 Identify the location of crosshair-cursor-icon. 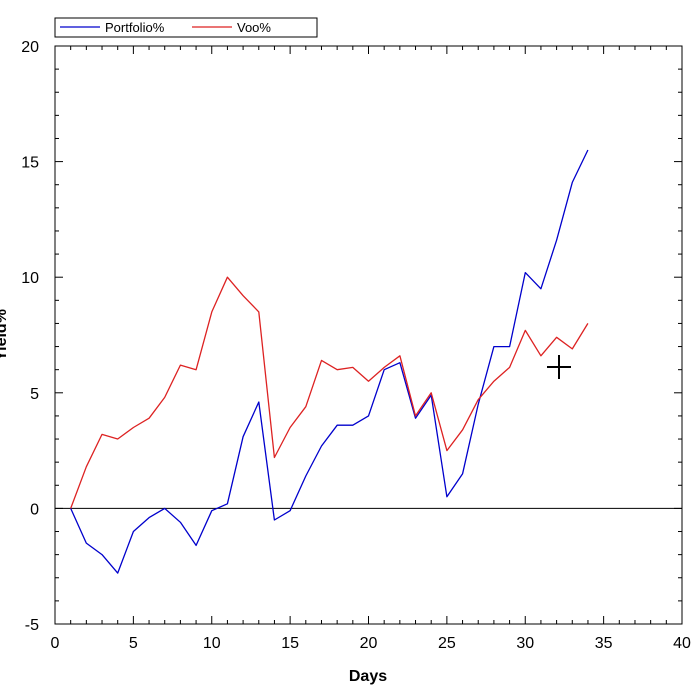
(559, 367).